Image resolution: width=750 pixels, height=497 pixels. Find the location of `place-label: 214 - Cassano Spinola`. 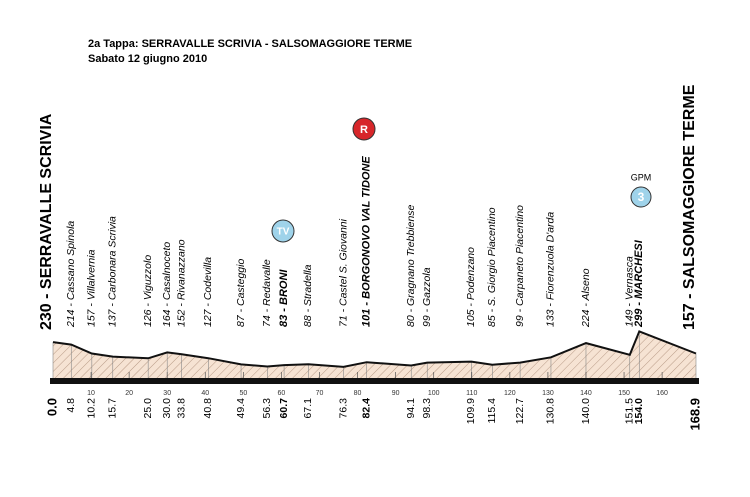

place-label: 214 - Cassano Spinola is located at coordinates (71, 274).